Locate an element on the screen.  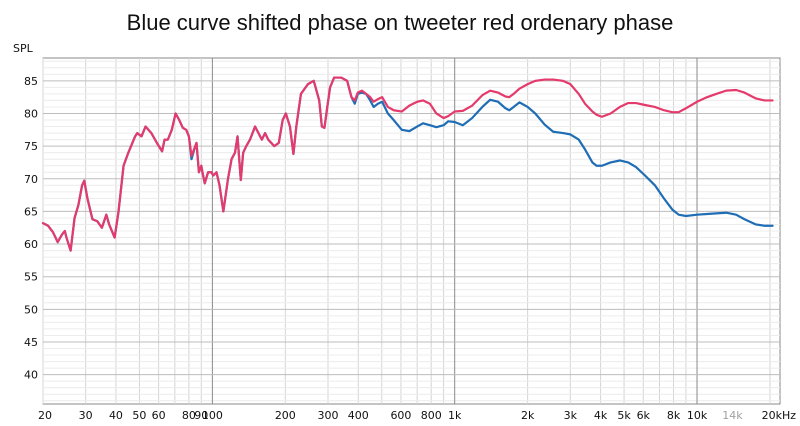
y-tick-label: 50 is located at coordinates (31, 309).